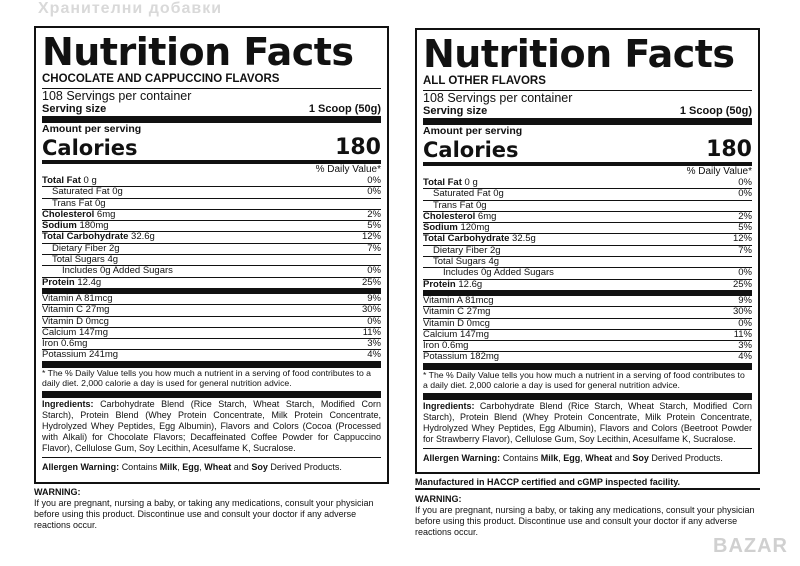 This screenshot has height=566, width=800. I want to click on nutrient-name: Saturated Fat, so click(462, 194).